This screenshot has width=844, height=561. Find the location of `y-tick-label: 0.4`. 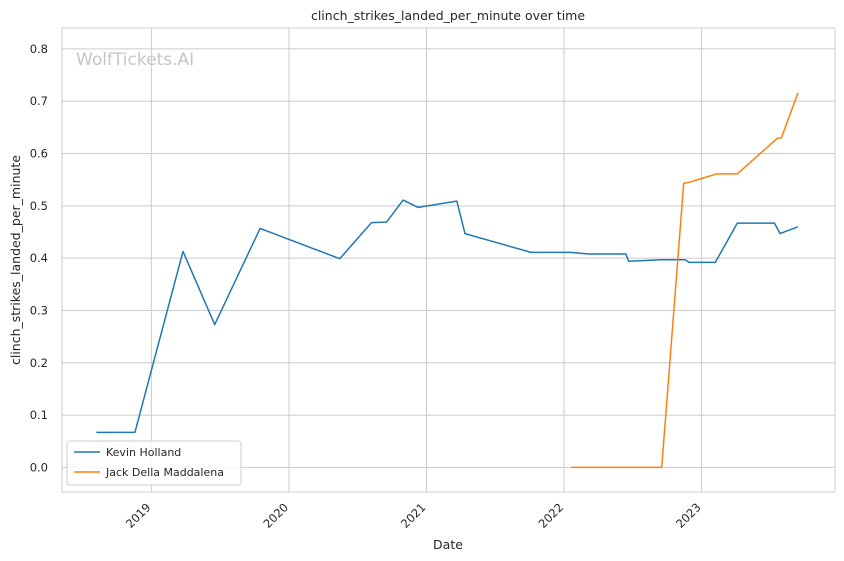

y-tick-label: 0.4 is located at coordinates (39, 258).